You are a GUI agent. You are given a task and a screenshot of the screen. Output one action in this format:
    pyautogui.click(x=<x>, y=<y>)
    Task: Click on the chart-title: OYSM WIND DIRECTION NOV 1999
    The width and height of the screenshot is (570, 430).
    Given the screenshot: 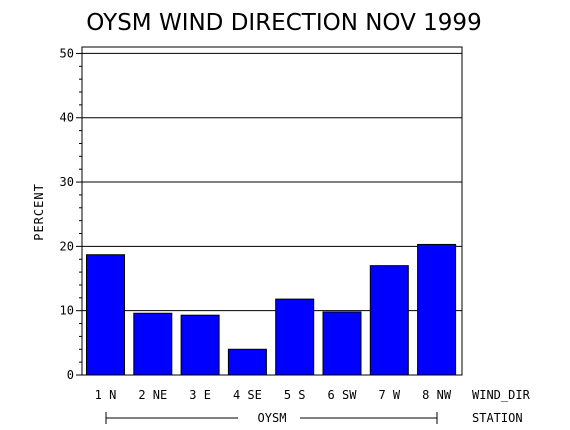 What is the action you would take?
    pyautogui.click(x=283, y=23)
    